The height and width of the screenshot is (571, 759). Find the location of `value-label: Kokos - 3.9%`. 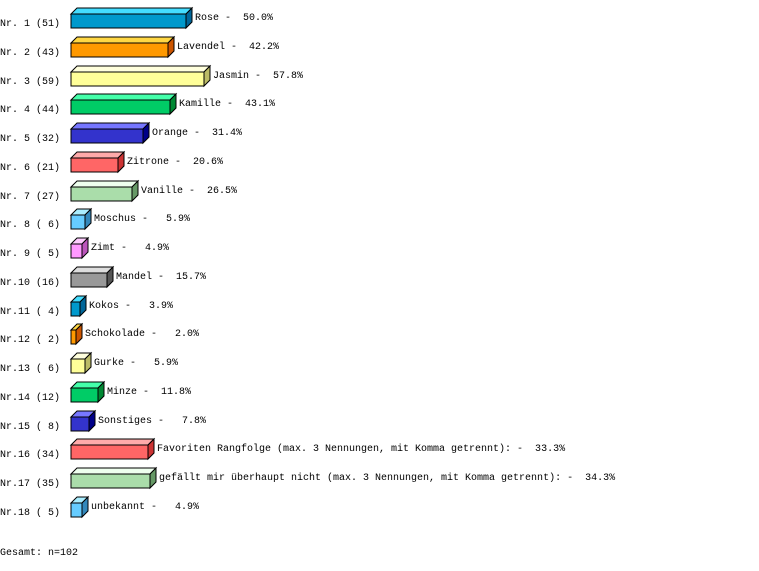

value-label: Kokos - 3.9% is located at coordinates (131, 306).